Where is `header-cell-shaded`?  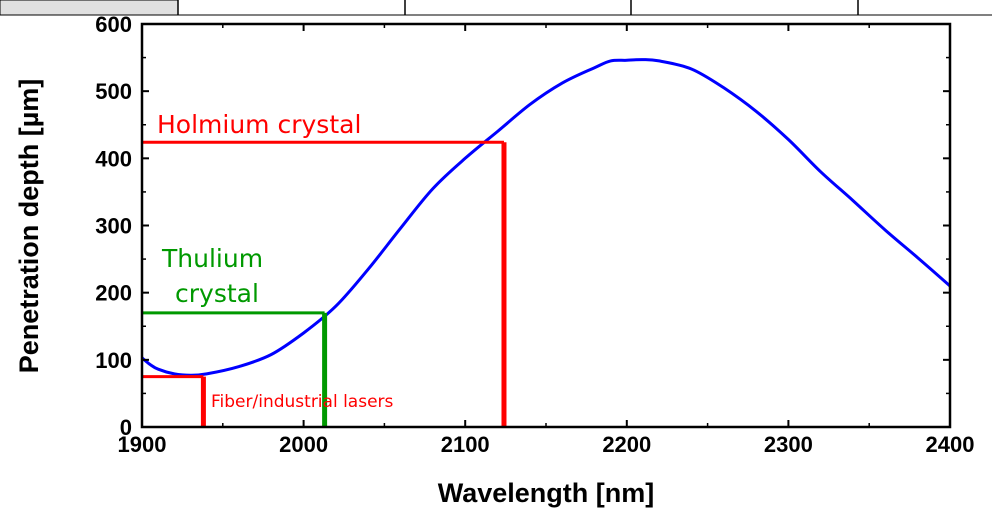
header-cell-shaded is located at coordinates (89, 8).